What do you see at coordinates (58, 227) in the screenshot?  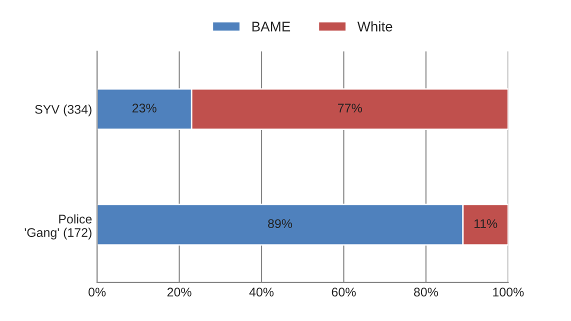 I see `y-tick-label: Police 'Gang' (172)` at bounding box center [58, 227].